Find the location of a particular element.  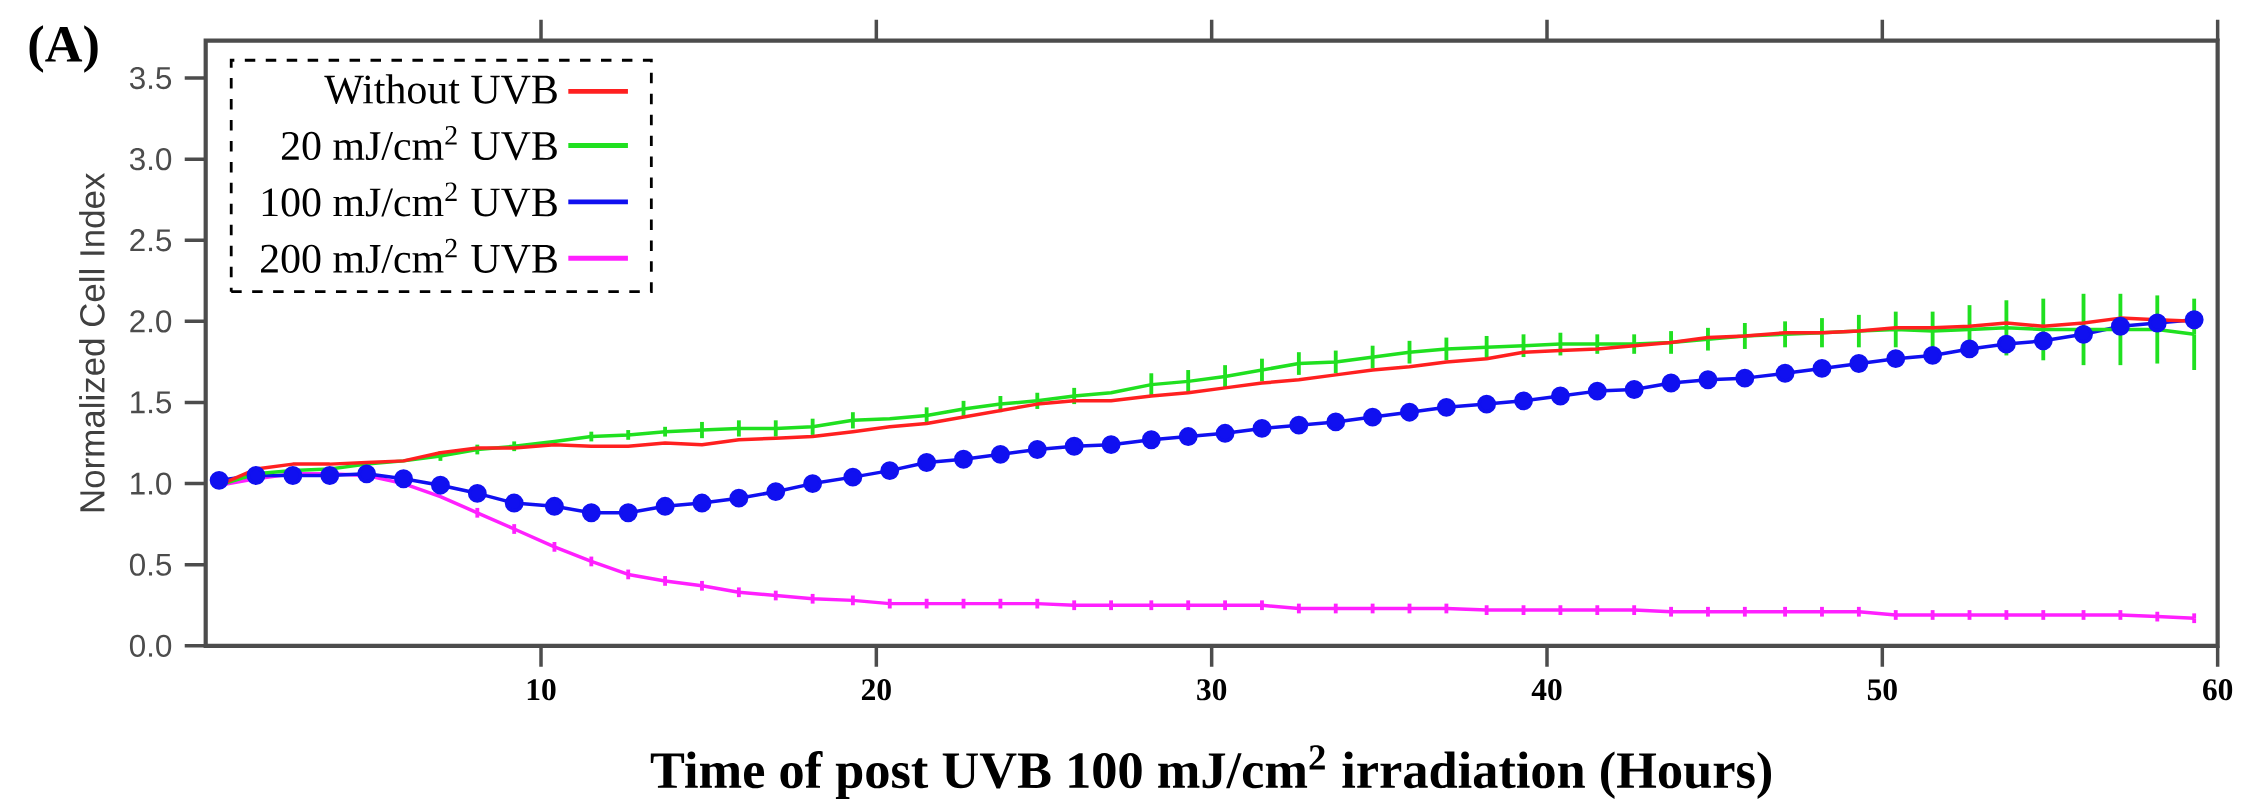

x-tick-label: 20 is located at coordinates (876, 690).